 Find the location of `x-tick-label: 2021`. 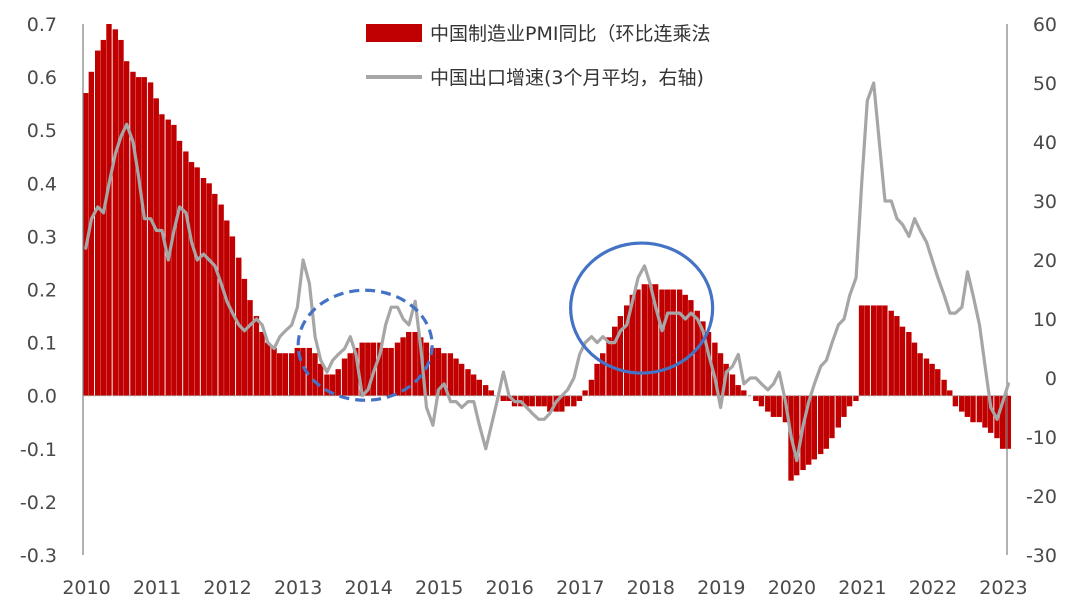

x-tick-label: 2021 is located at coordinates (862, 588).